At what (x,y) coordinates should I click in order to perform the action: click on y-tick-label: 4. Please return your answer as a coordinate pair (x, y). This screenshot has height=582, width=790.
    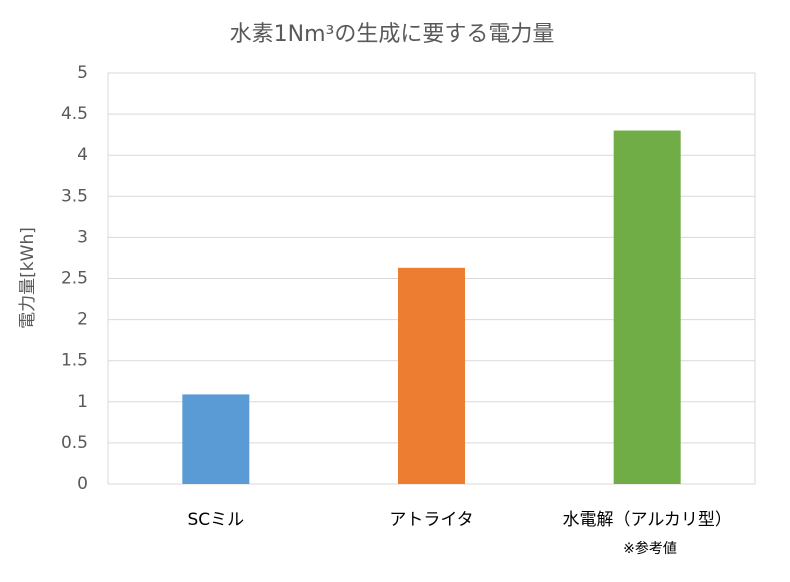
    Looking at the image, I should click on (82, 155).